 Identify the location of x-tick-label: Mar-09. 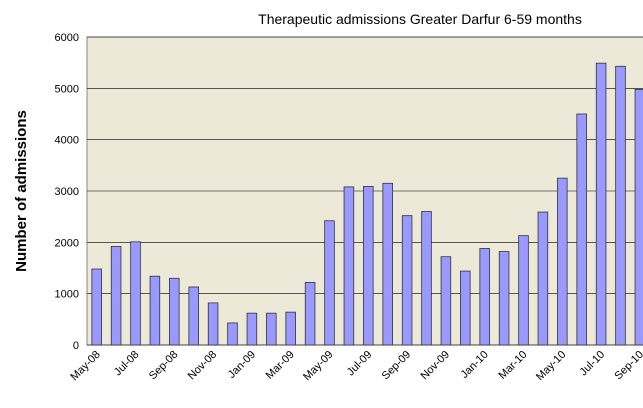
(280, 365).